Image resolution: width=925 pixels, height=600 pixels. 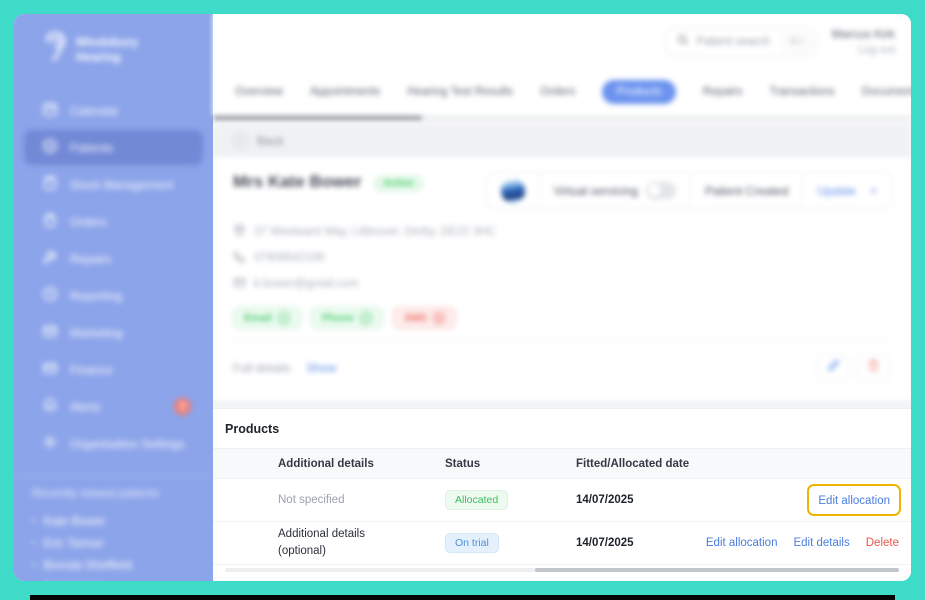 I want to click on sidebar-item-orders: Orders, so click(x=113, y=221).